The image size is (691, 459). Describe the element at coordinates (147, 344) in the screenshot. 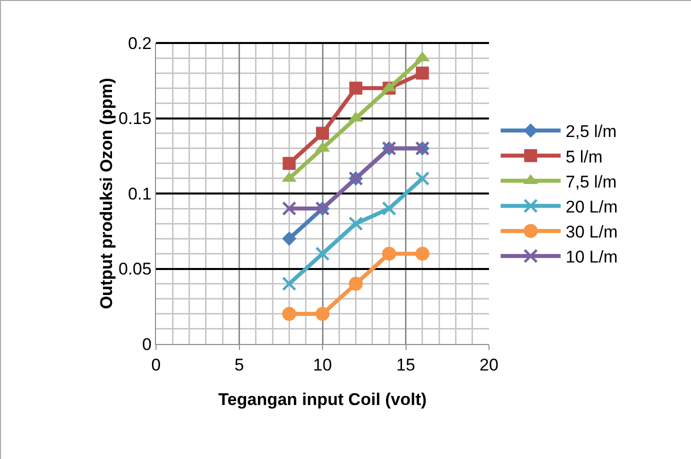

I see `y-tick-label: 0` at that location.